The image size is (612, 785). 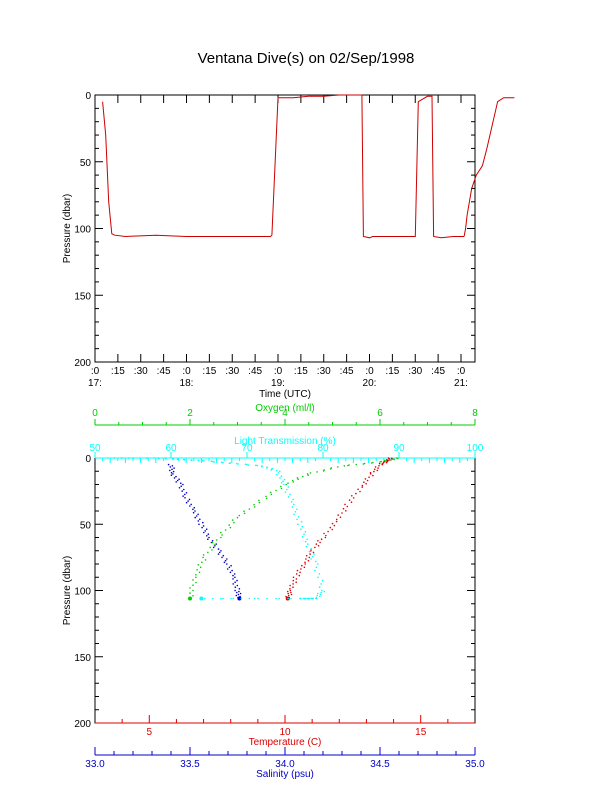 I want to click on oxygen-tick-label: 4, so click(x=285, y=413).